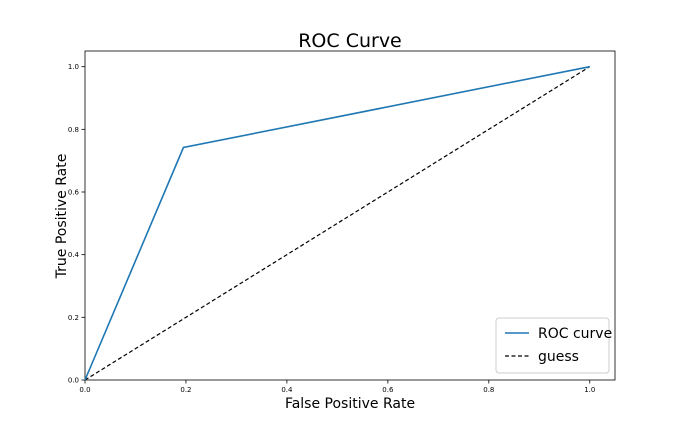 This screenshot has width=684, height=426. What do you see at coordinates (74, 193) in the screenshot?
I see `y-tick-label: 0.6` at bounding box center [74, 193].